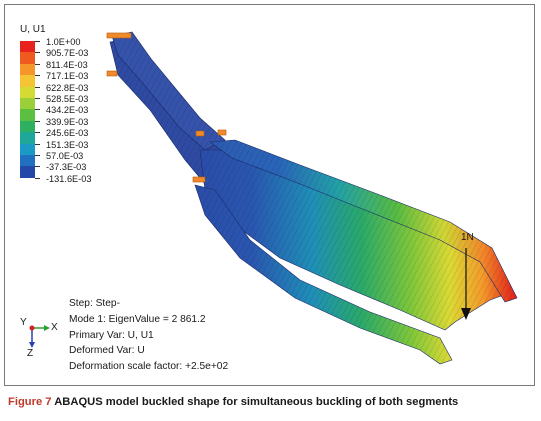  Describe the element at coordinates (107, 351) in the screenshot. I see `info-deformed-var: Deformed Var: U` at that location.